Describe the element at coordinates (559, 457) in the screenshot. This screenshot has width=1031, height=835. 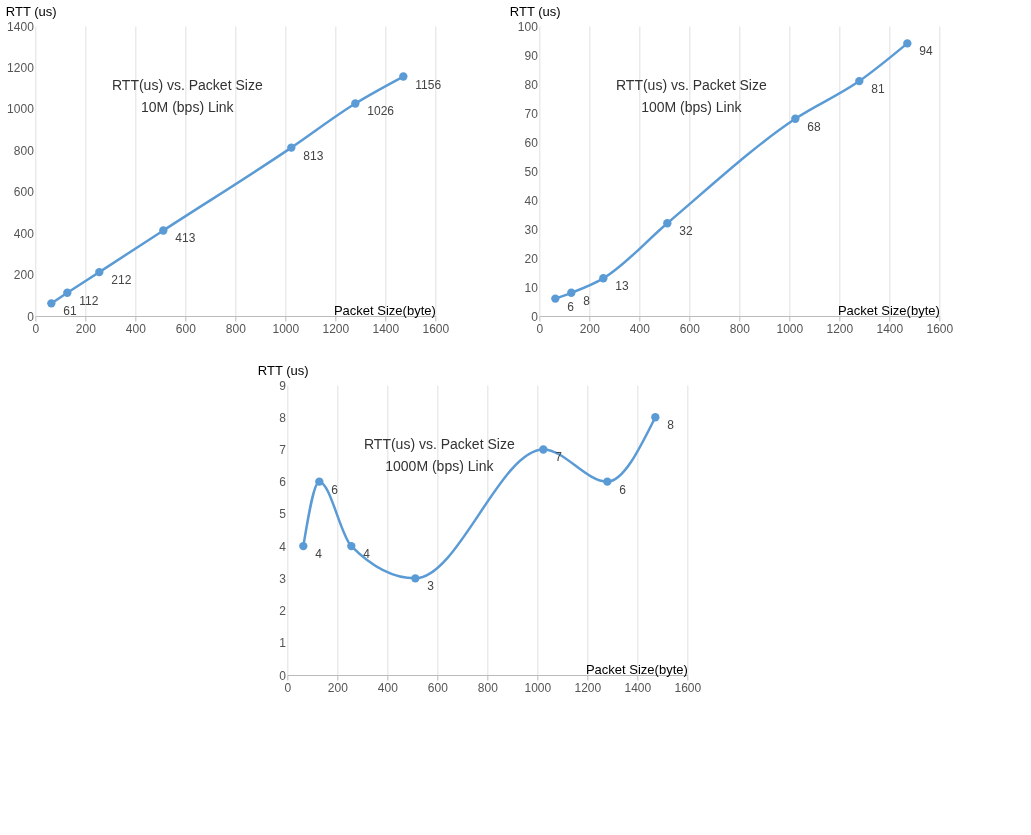
I see `data-label: 7` at that location.